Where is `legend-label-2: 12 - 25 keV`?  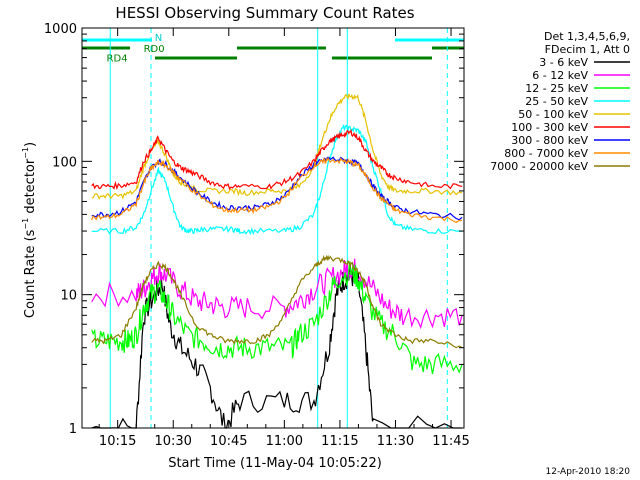
legend-label-2: 12 - 25 keV is located at coordinates (556, 88).